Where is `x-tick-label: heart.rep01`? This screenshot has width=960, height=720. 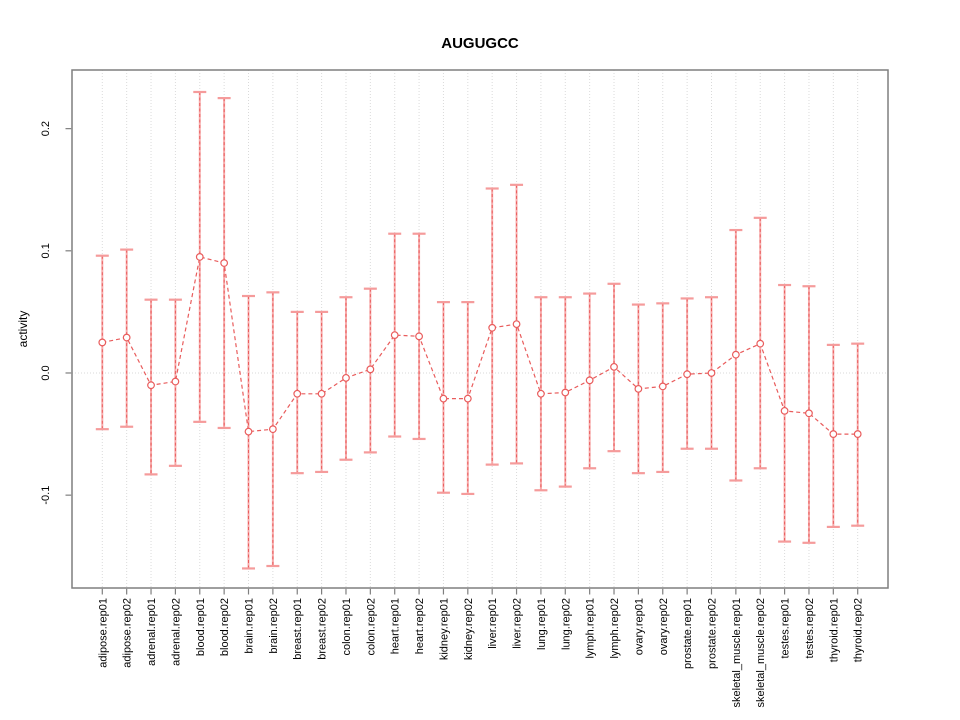
x-tick-label: heart.rep01 is located at coordinates (396, 626).